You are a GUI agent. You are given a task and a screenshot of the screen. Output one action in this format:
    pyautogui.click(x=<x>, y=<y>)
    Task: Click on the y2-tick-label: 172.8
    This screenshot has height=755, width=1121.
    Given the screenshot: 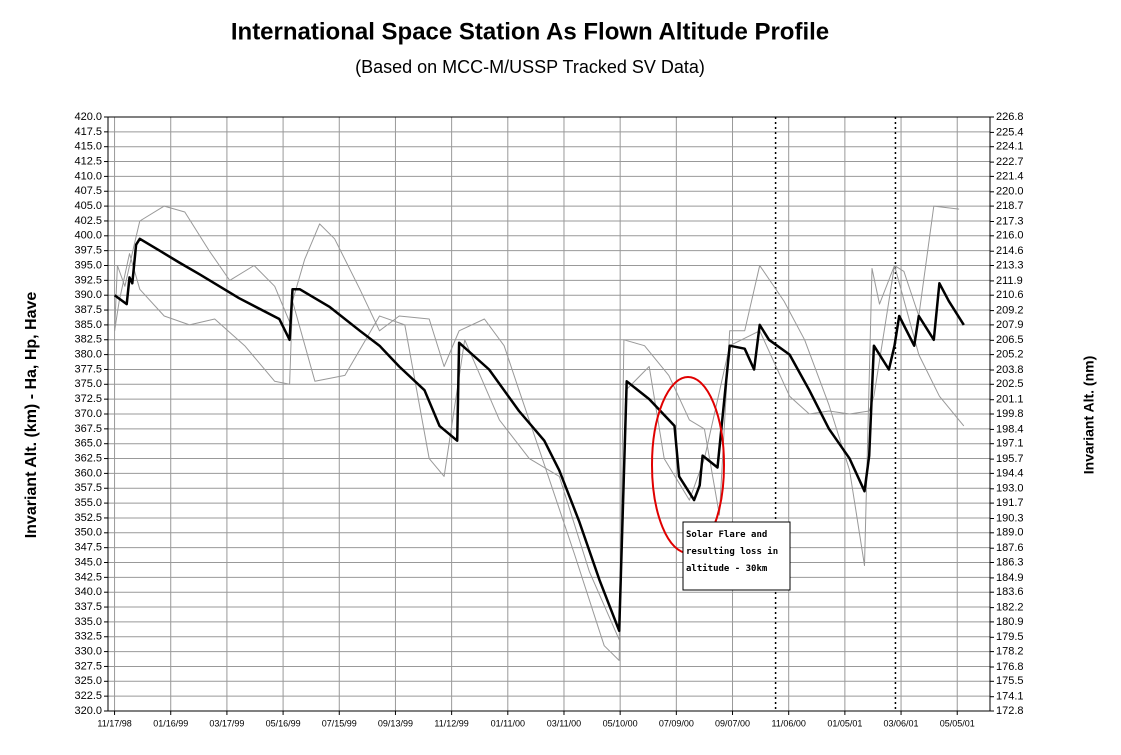 What is the action you would take?
    pyautogui.click(x=1010, y=711)
    